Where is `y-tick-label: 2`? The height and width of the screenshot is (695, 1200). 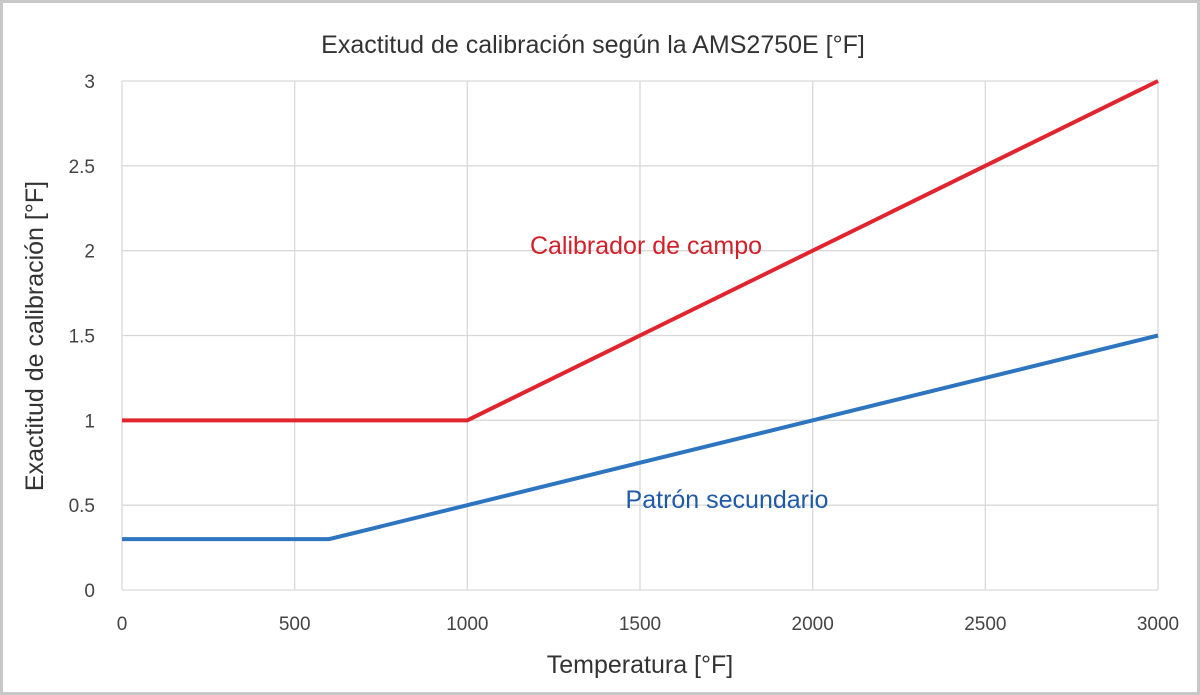 y-tick-label: 2 is located at coordinates (89, 252).